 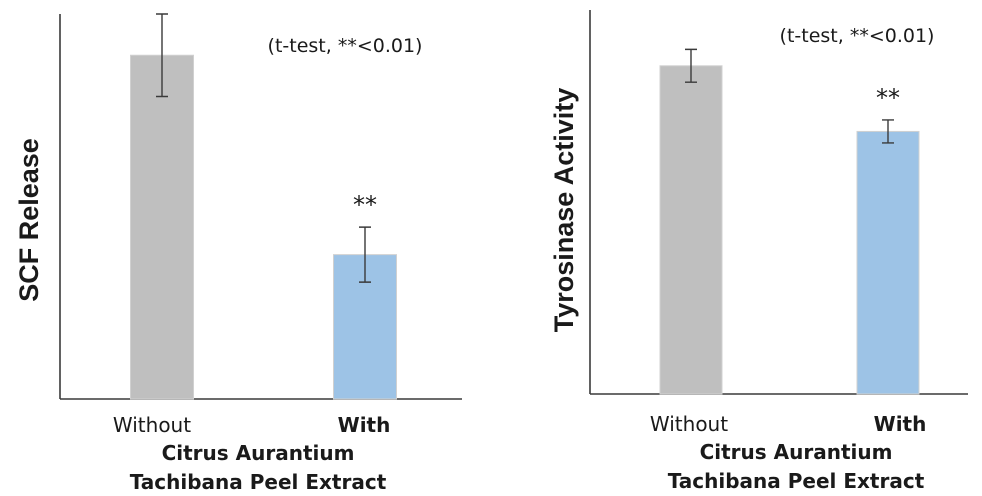 I want to click on y-axis-label: SCF Release, so click(x=29, y=220).